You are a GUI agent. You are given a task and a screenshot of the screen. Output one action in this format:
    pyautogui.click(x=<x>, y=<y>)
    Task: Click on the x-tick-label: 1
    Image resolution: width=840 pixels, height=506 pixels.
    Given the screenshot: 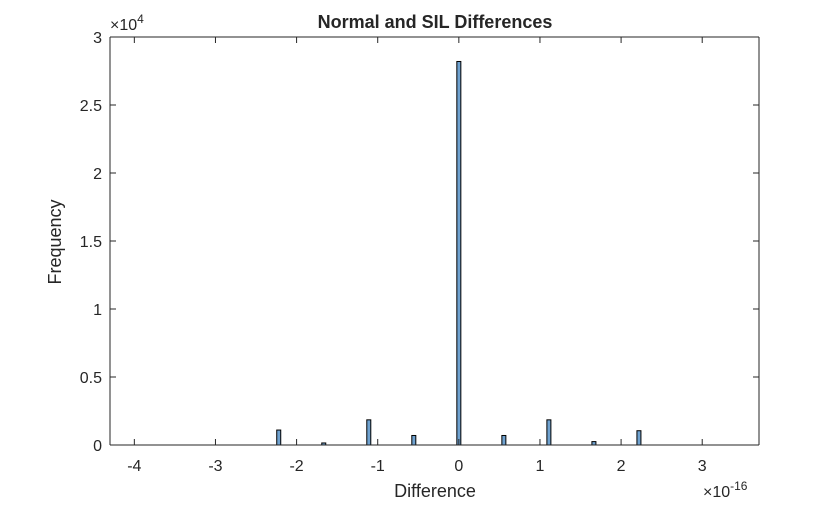 What is the action you would take?
    pyautogui.click(x=540, y=466)
    